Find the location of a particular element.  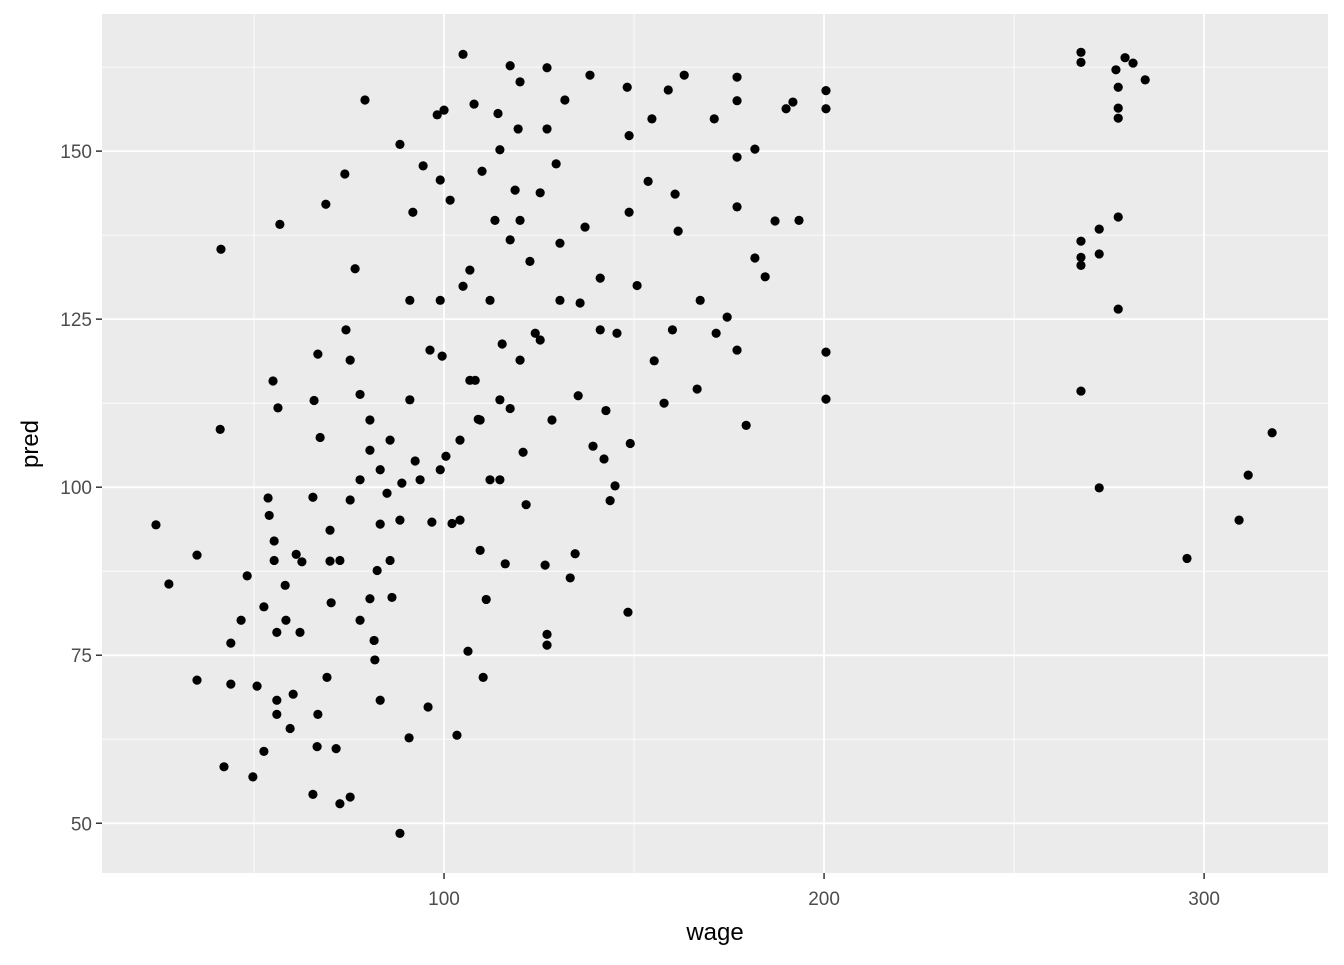

y-tick-label: 100 is located at coordinates (76, 488).